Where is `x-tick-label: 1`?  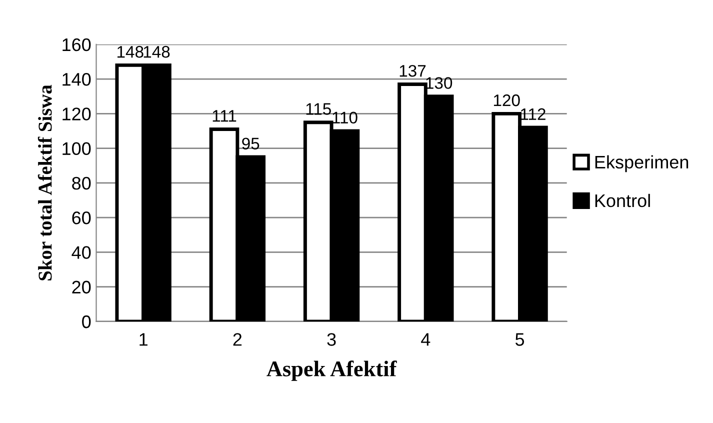 x-tick-label: 1 is located at coordinates (144, 339).